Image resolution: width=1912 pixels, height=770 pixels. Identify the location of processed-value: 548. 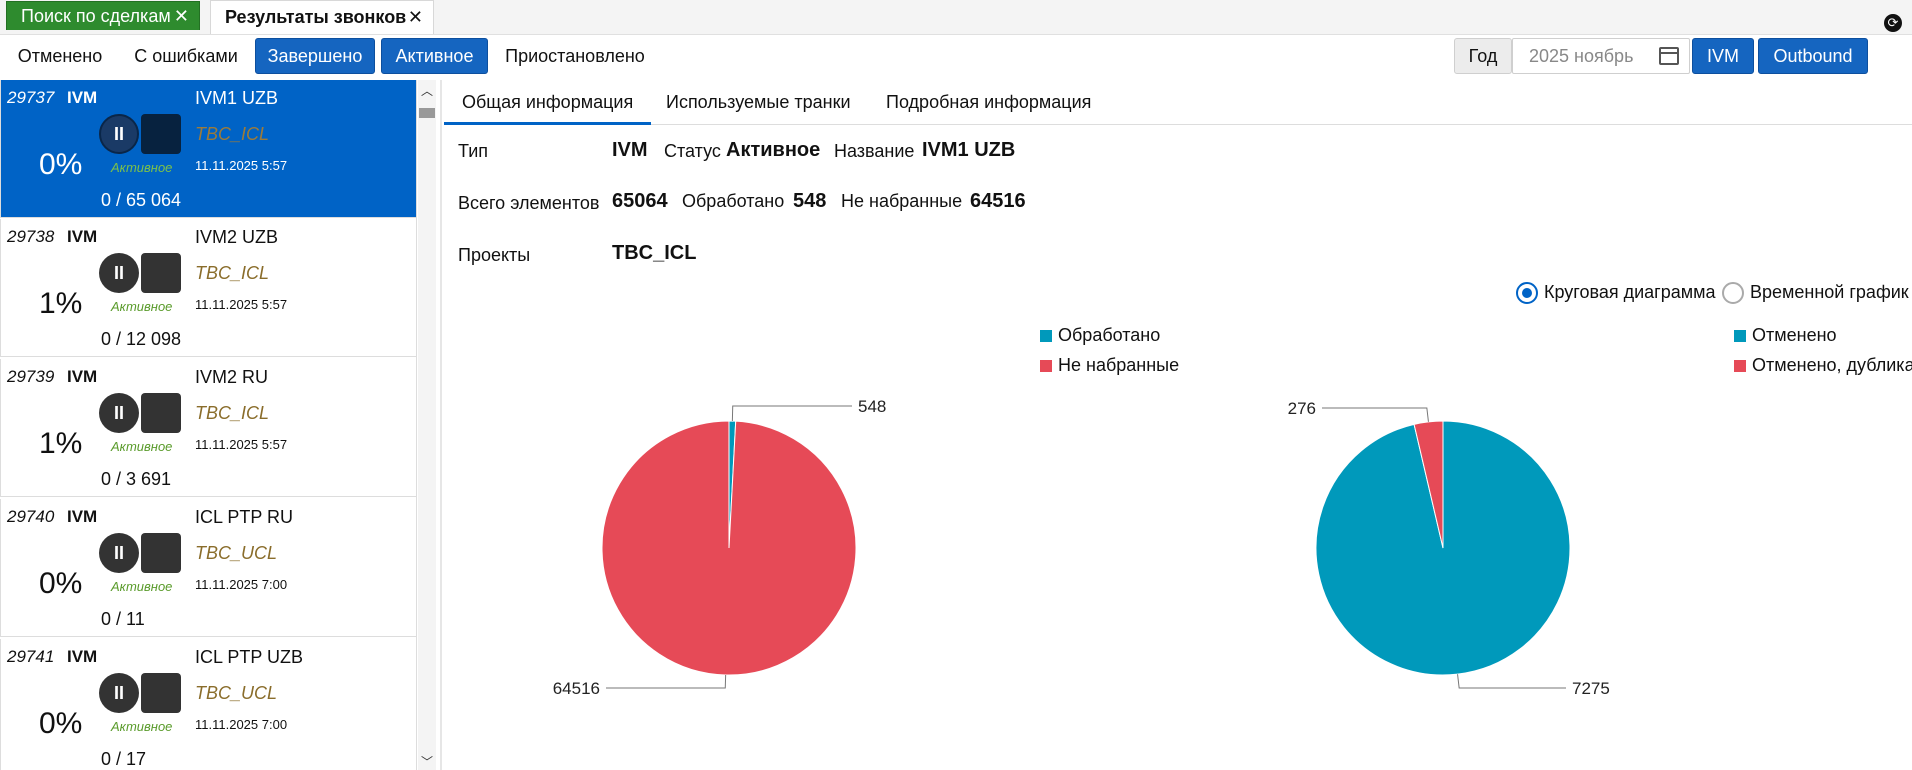
(810, 201).